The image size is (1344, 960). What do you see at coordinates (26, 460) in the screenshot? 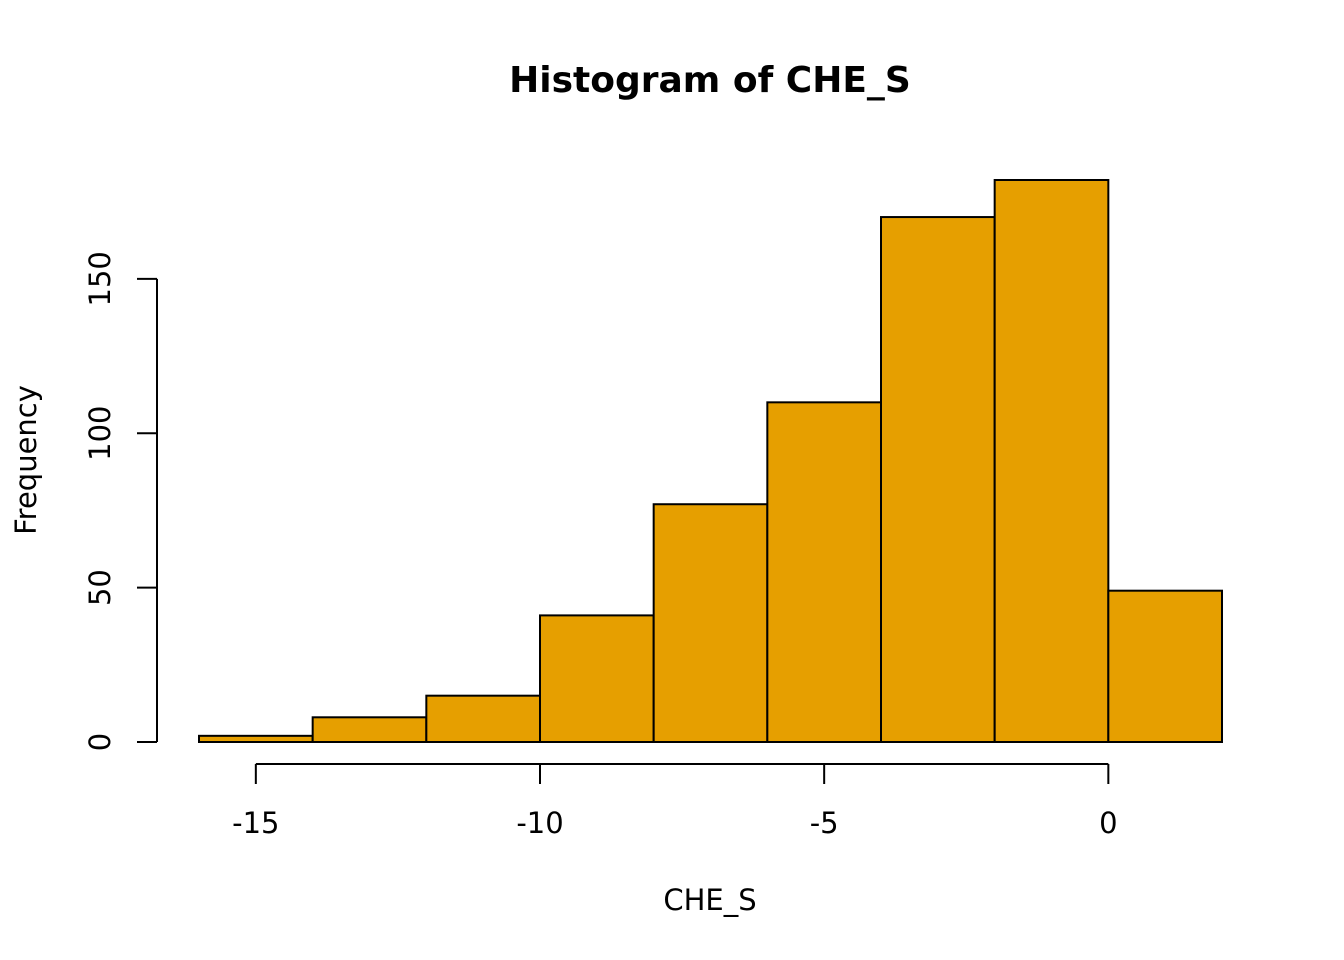
I see `y-axis-label: Frequency` at bounding box center [26, 460].